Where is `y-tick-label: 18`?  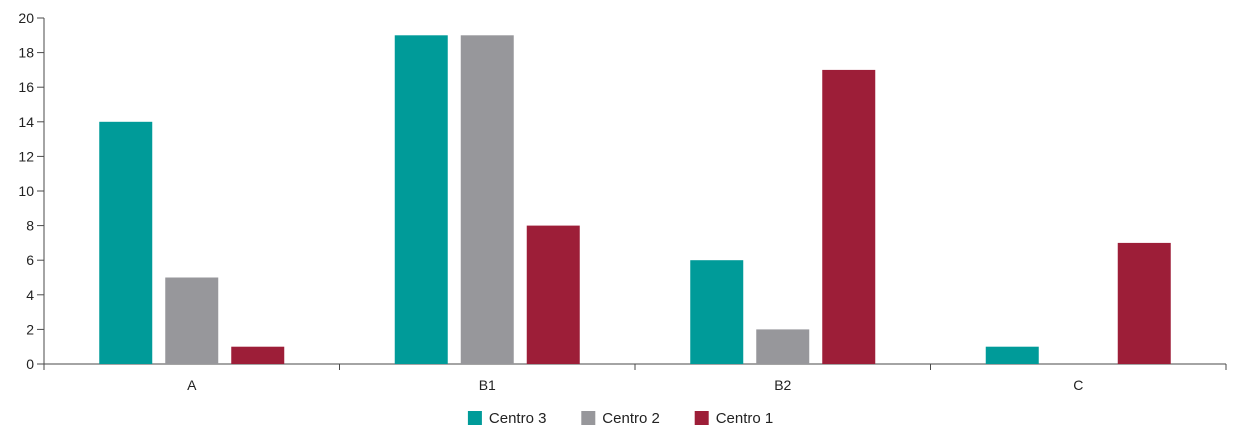 y-tick-label: 18 is located at coordinates (26, 53).